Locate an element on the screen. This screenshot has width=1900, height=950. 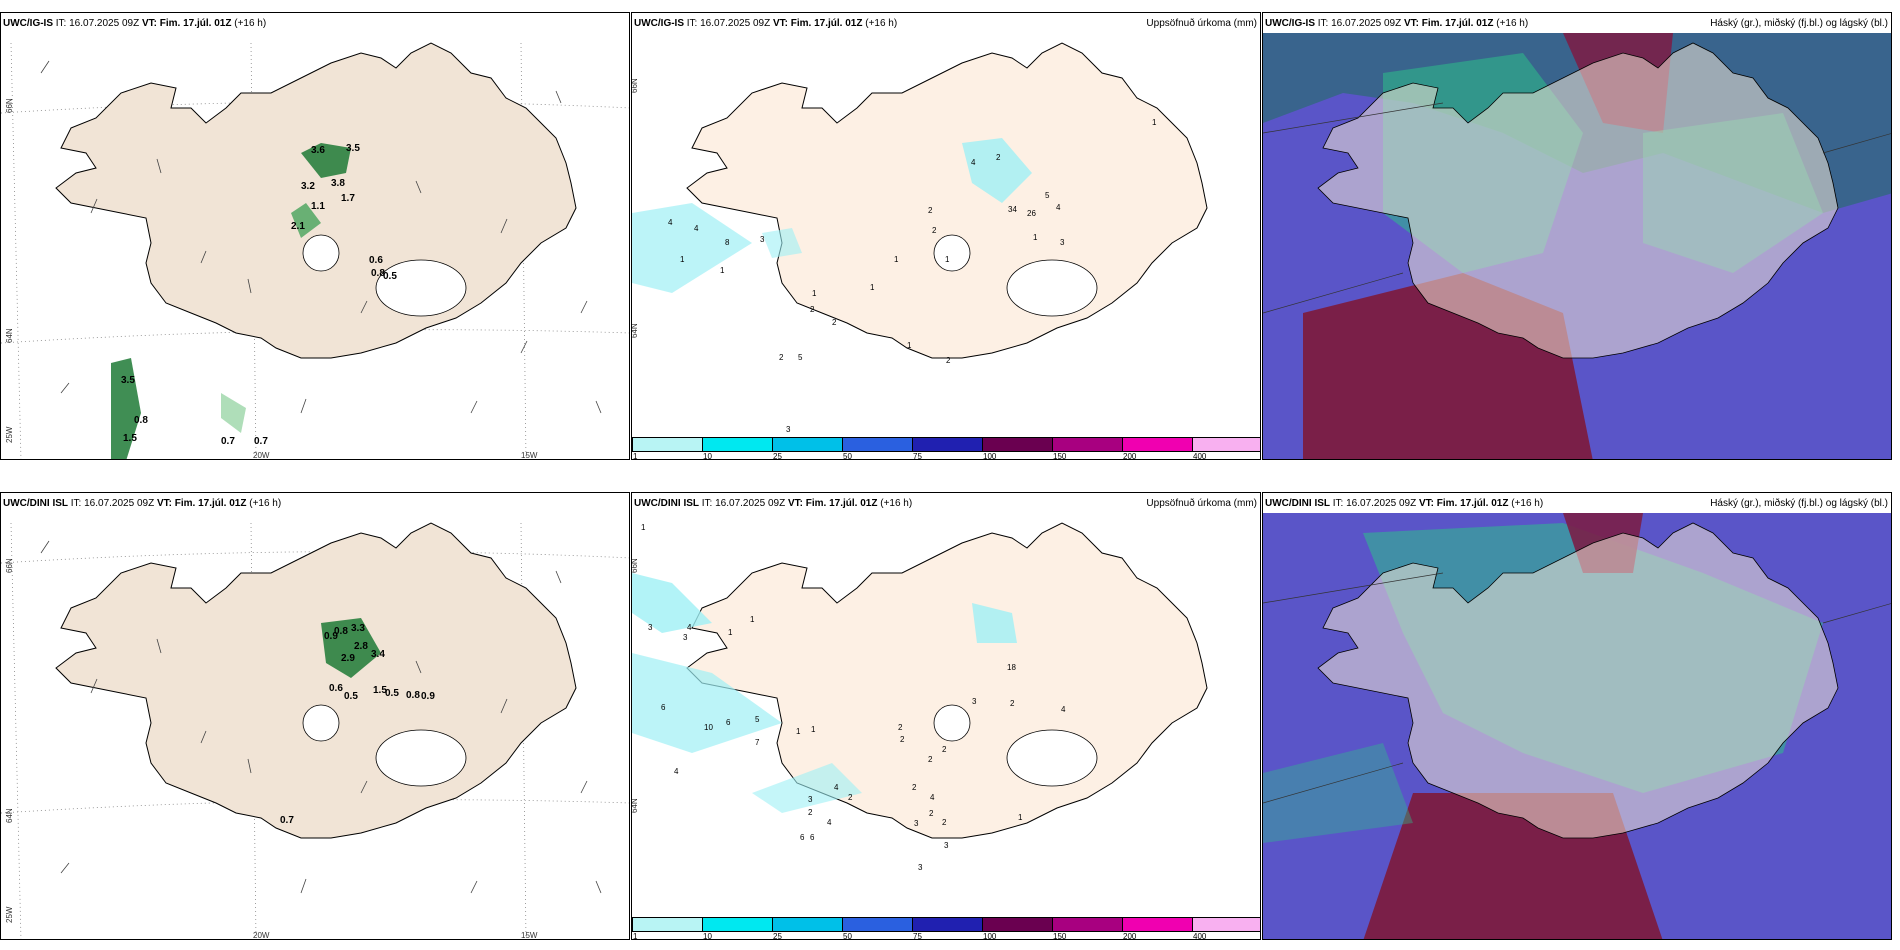
colorbar-tick: 25 is located at coordinates (777, 936).